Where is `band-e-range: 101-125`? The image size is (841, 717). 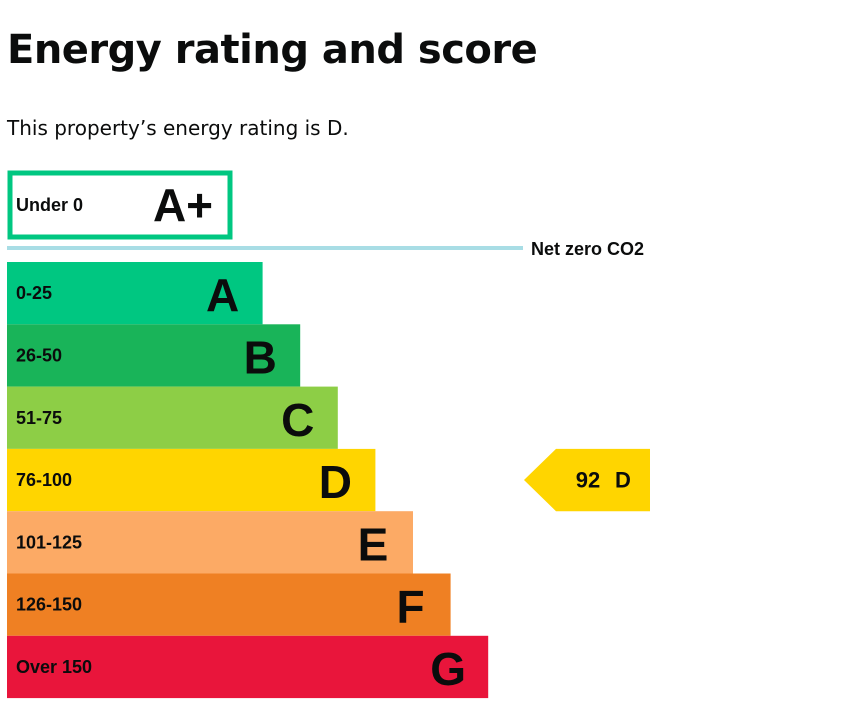
band-e-range: 101-125 is located at coordinates (49, 542).